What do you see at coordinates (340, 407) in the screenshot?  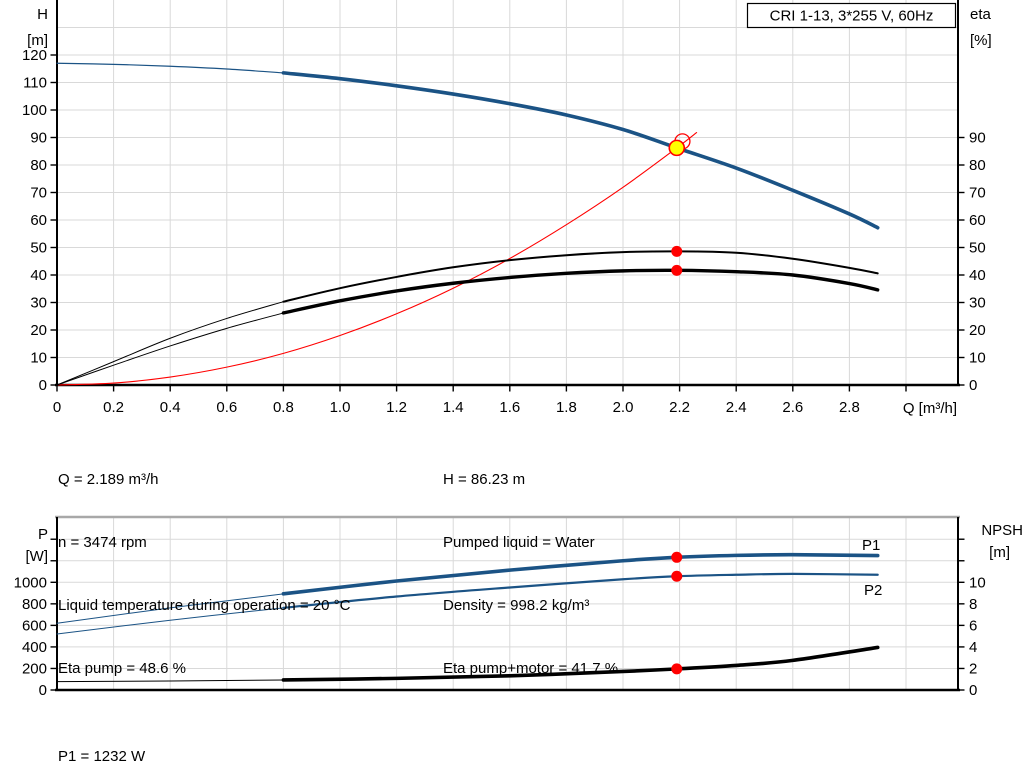 I see `x-tick-label: 1.0` at bounding box center [340, 407].